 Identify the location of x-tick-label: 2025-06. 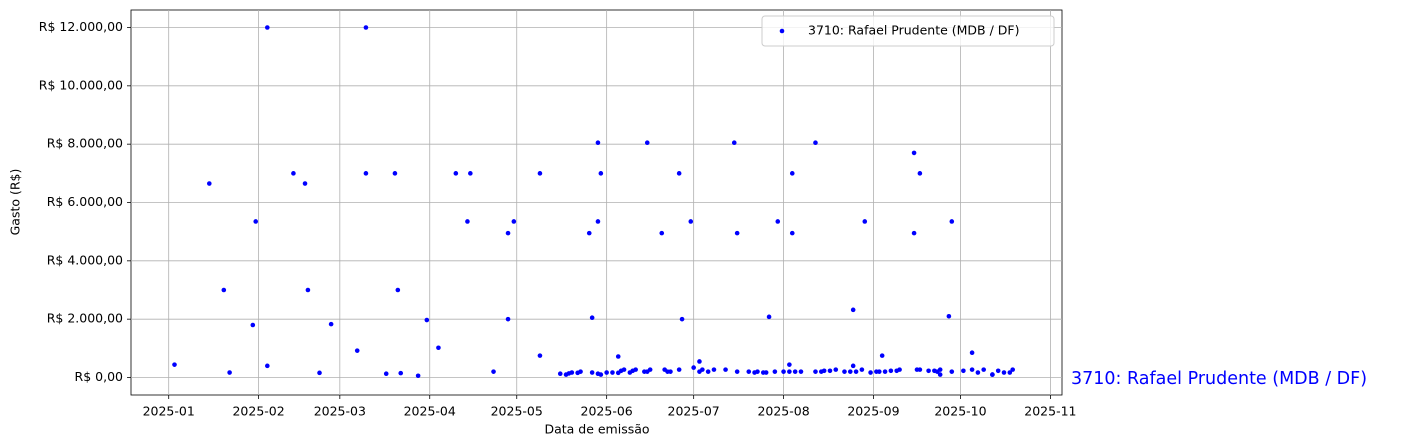
(607, 411).